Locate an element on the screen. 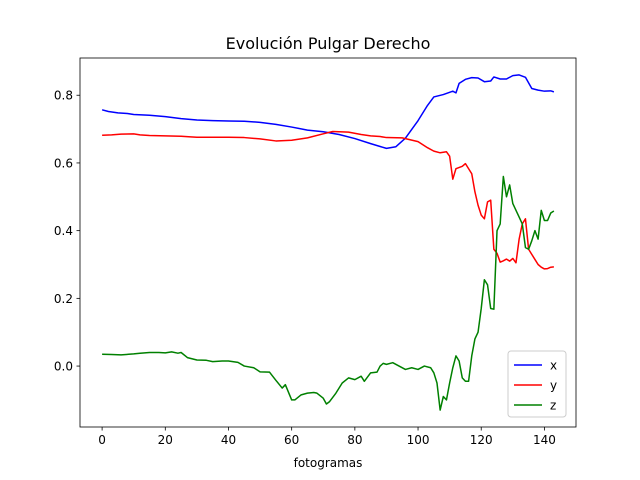 The height and width of the screenshot is (480, 640). x-tick-label: 0 is located at coordinates (102, 440).